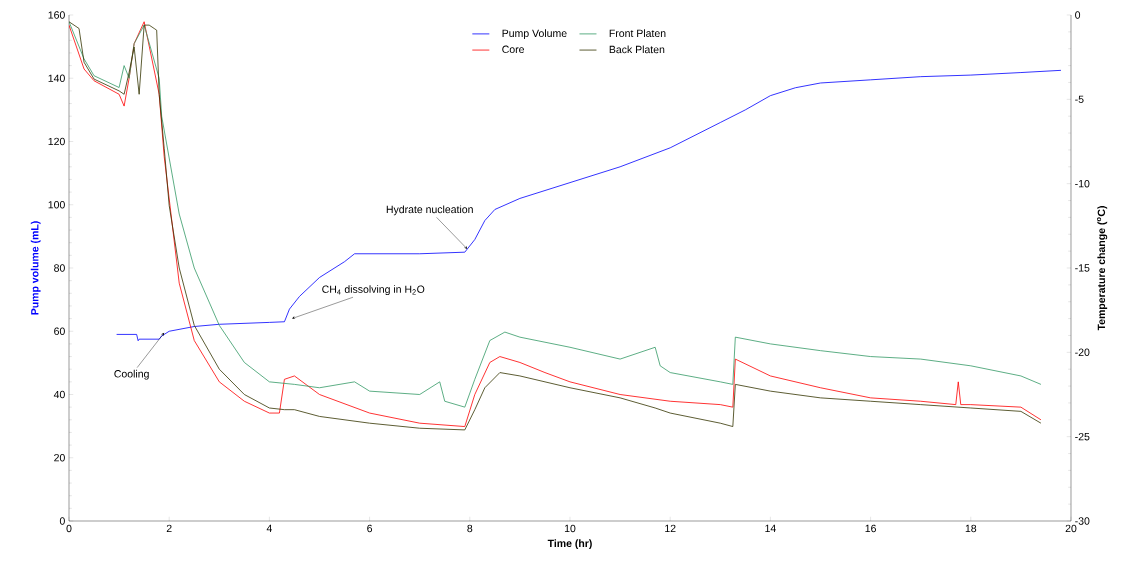 The width and height of the screenshot is (1132, 581). Describe the element at coordinates (569, 544) in the screenshot. I see `x-axis-title: Time (hr)` at that location.